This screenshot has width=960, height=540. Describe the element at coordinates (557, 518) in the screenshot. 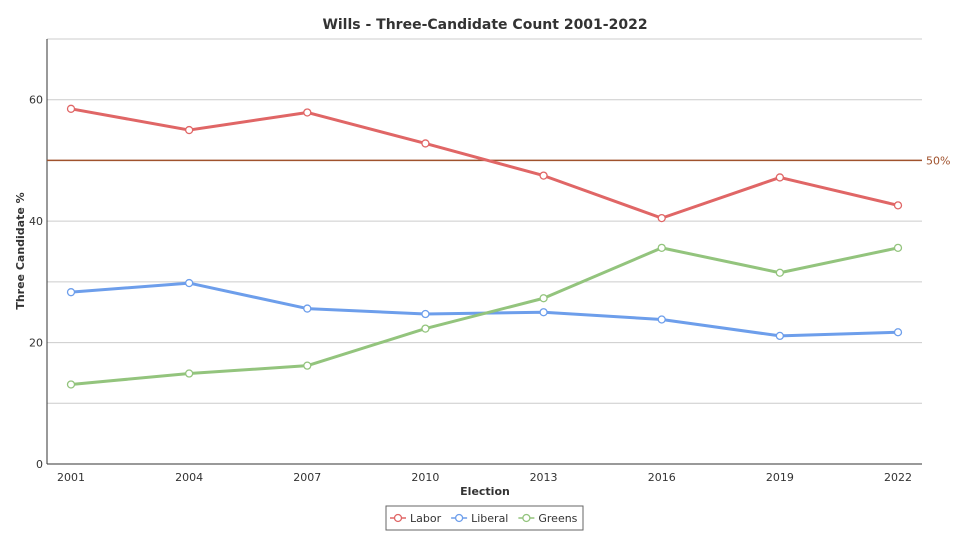

I see `legend-label-greens: Greens` at that location.